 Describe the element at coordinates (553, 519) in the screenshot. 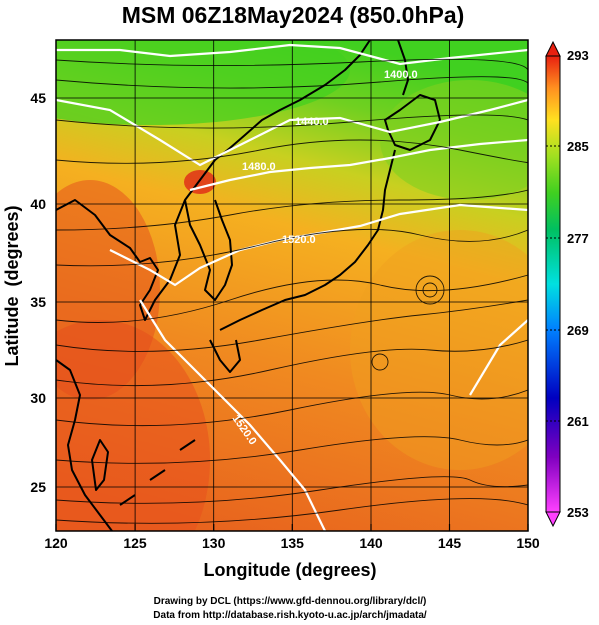

I see `colorbar-bottom-arrow` at that location.